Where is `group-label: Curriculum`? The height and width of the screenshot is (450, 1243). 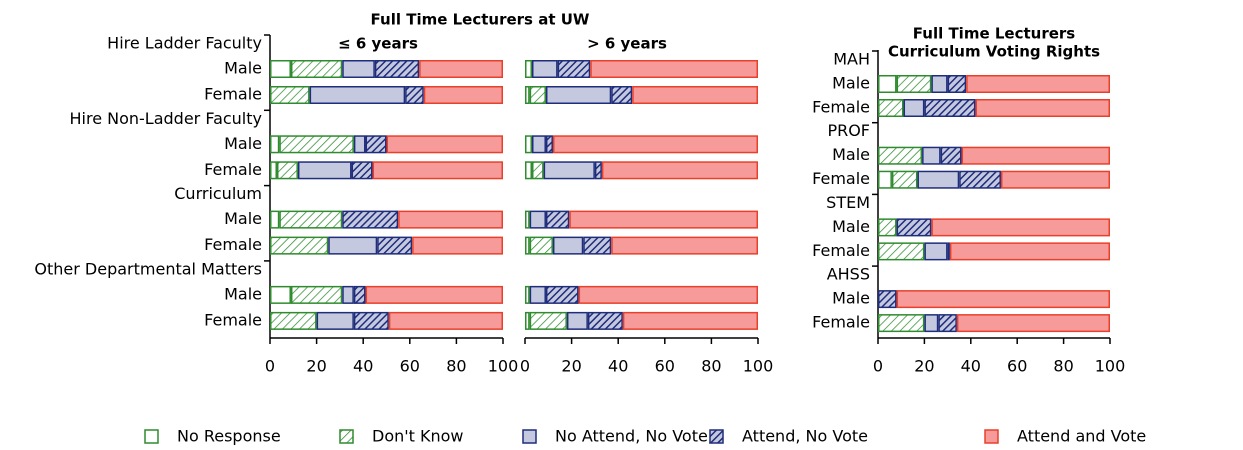 group-label: Curriculum is located at coordinates (218, 193).